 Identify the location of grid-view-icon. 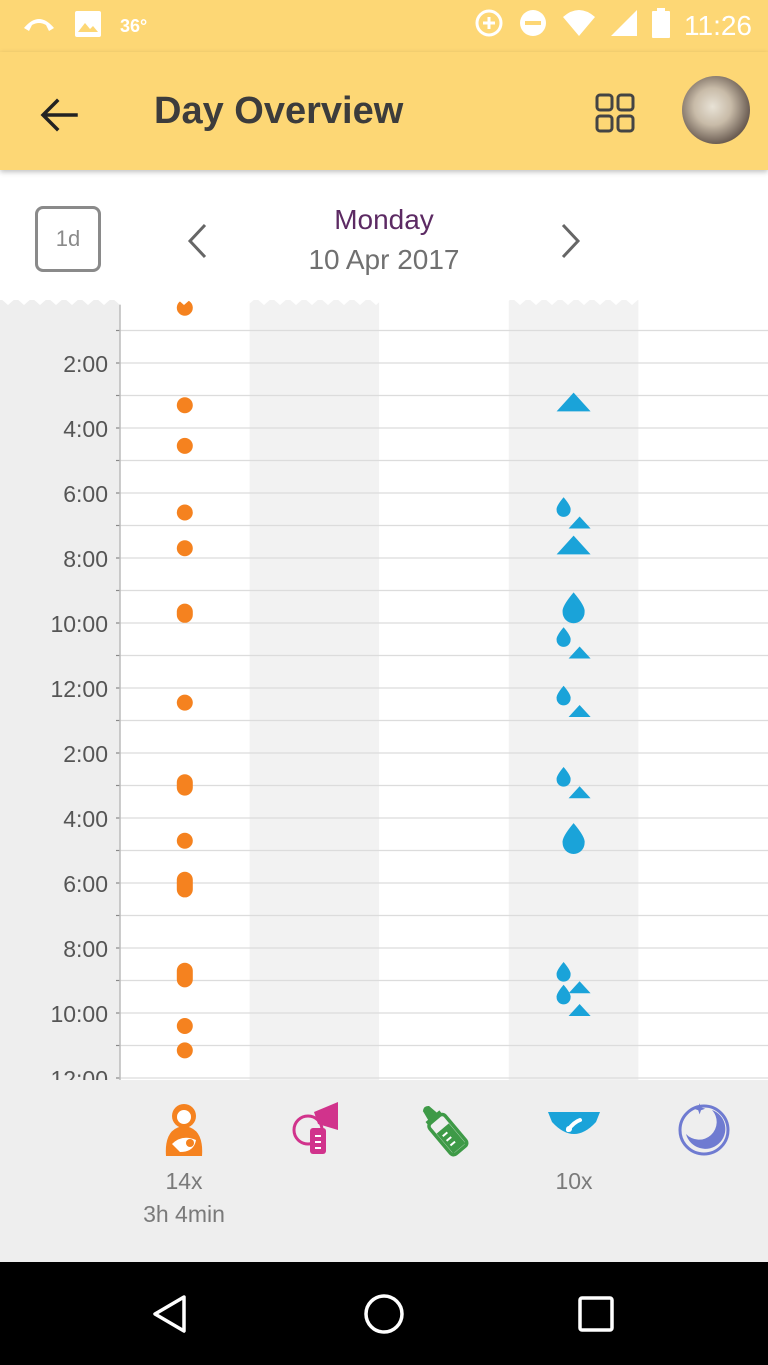
(615, 113).